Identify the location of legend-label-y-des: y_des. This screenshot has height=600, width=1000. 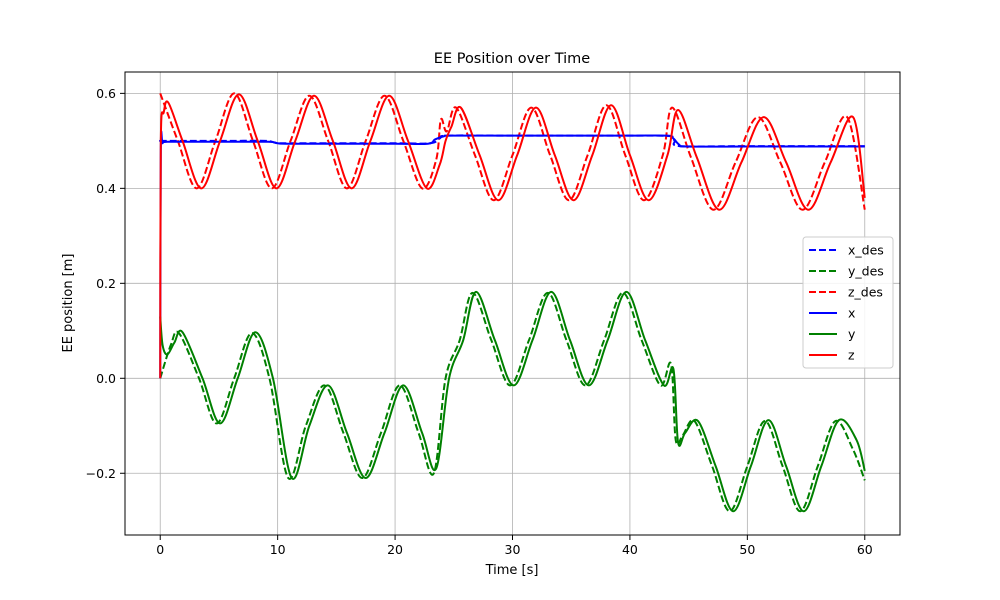
(866, 271).